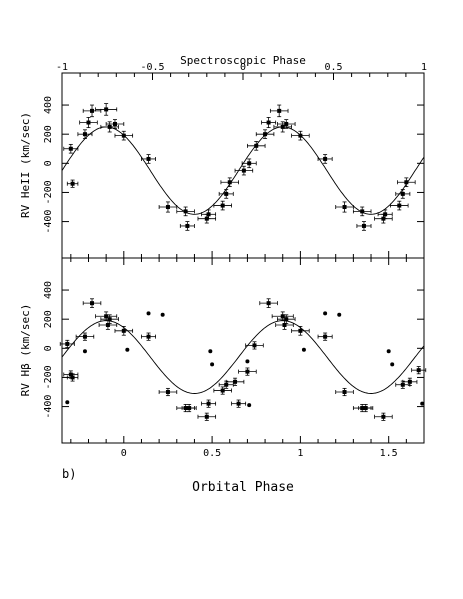 The height and width of the screenshot is (599, 463). Describe the element at coordinates (212, 453) in the screenshot. I see `x-tick-label: 0.5` at that location.